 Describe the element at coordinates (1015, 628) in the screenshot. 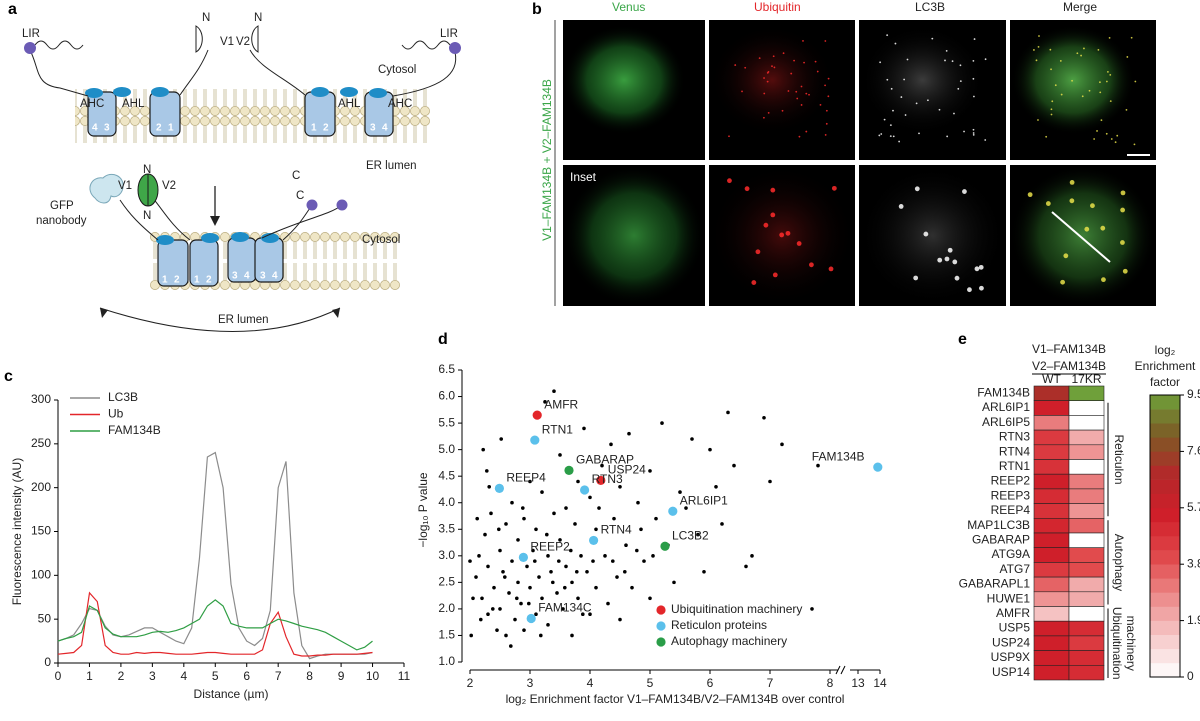

I see `row-label: USP5` at that location.